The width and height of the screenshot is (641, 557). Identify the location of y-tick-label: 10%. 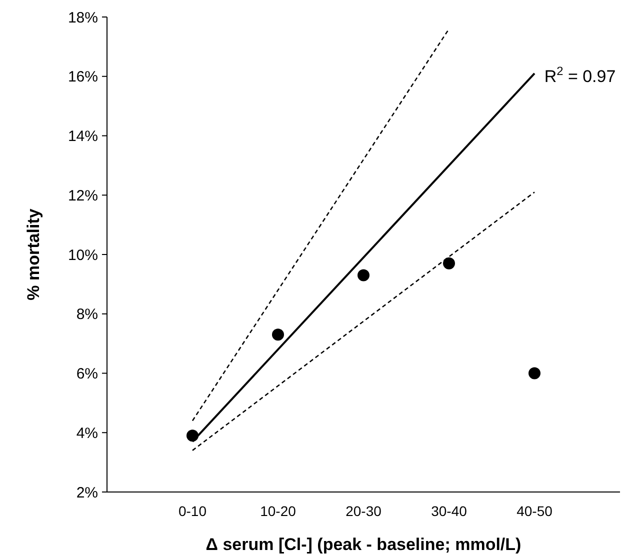
(83, 255).